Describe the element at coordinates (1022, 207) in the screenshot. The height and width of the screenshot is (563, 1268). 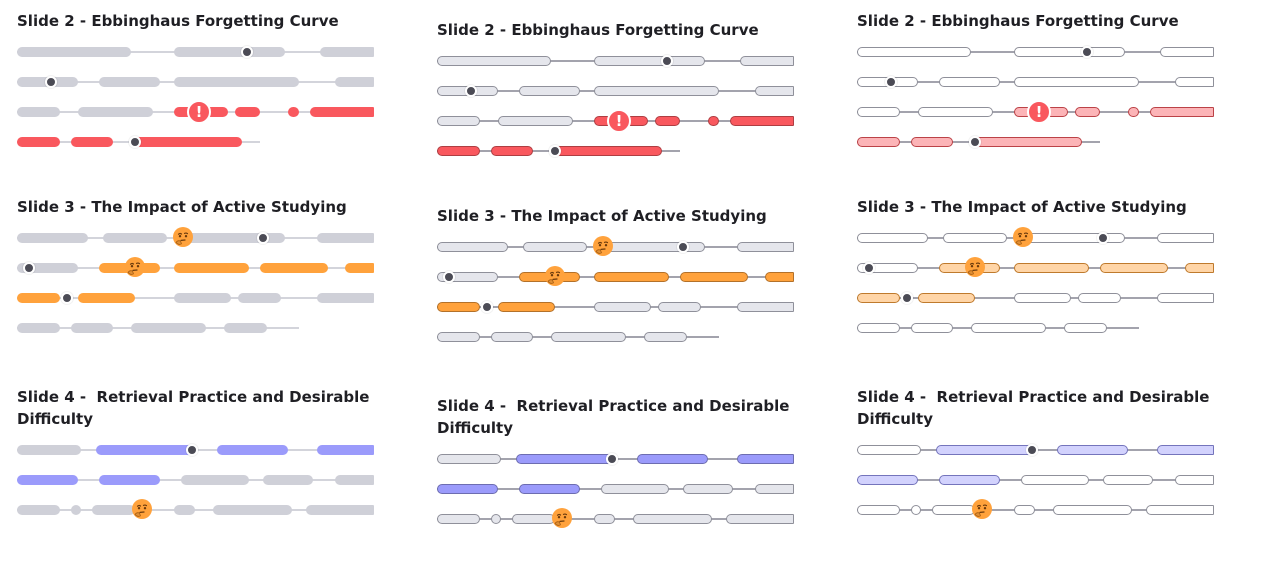
I see `section-title: Slide 3 - The Impact of Active Studying` at that location.